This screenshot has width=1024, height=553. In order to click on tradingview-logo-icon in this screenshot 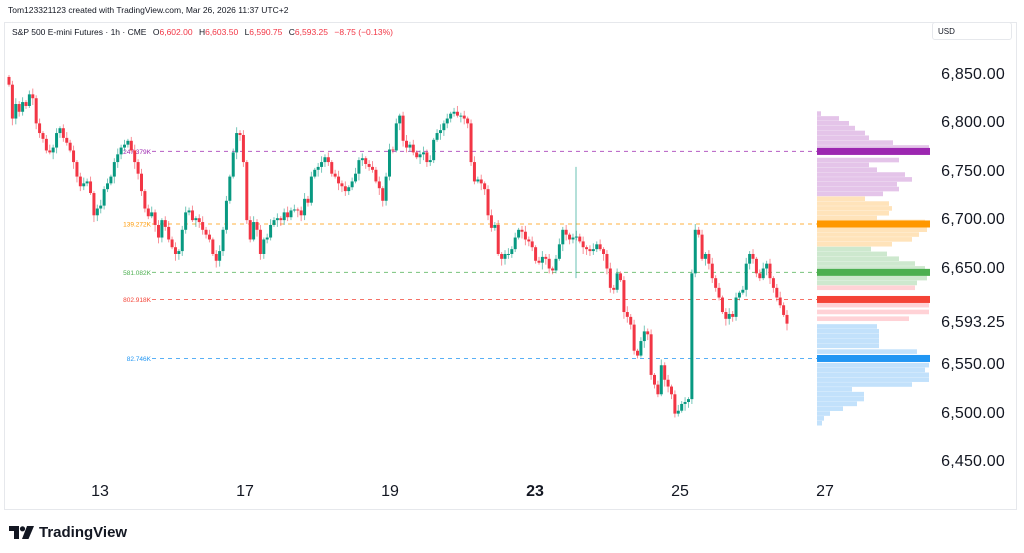, I will do `click(21, 532)`.